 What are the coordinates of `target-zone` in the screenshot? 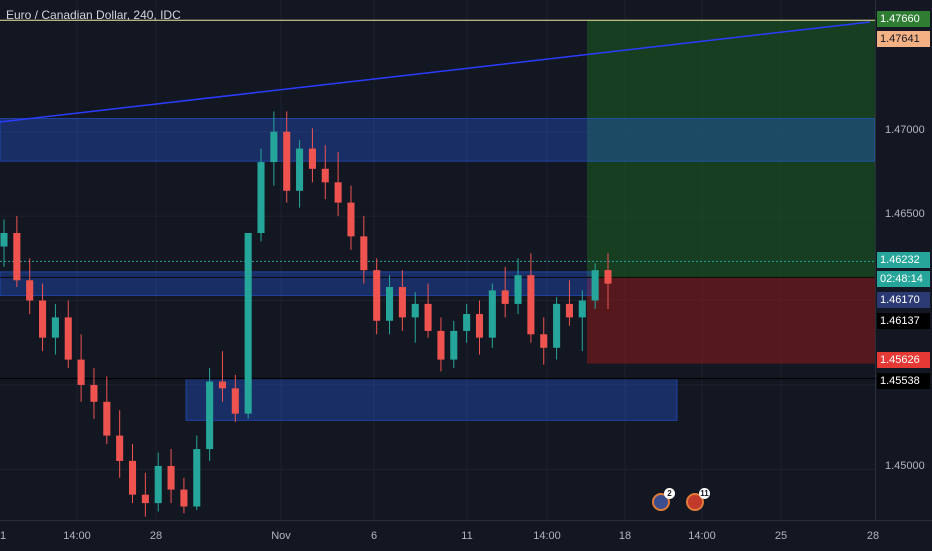 It's located at (731, 149).